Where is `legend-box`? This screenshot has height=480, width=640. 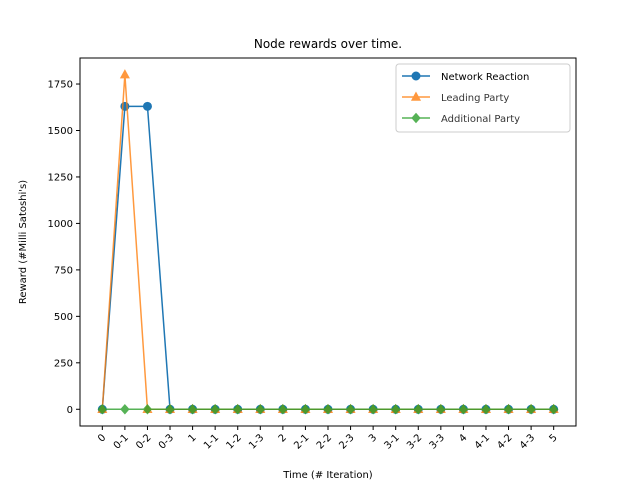
legend-box is located at coordinates (483, 98).